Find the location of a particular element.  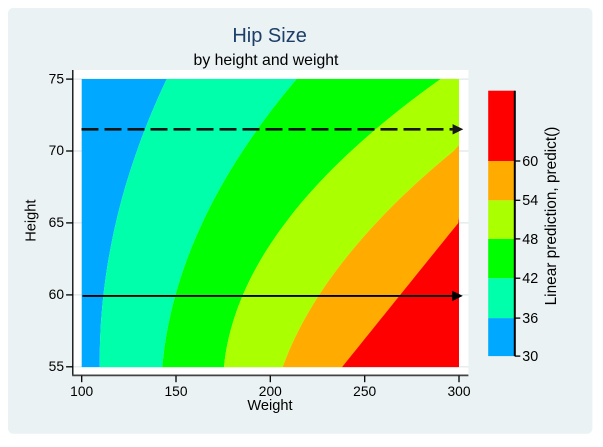

svg-text: 300 is located at coordinates (458, 391).